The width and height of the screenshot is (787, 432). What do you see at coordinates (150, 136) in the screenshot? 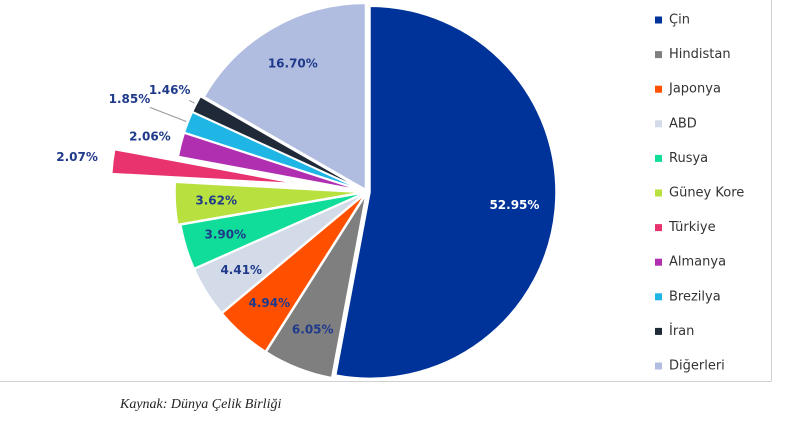
I see `data-label: 2.06%` at bounding box center [150, 136].